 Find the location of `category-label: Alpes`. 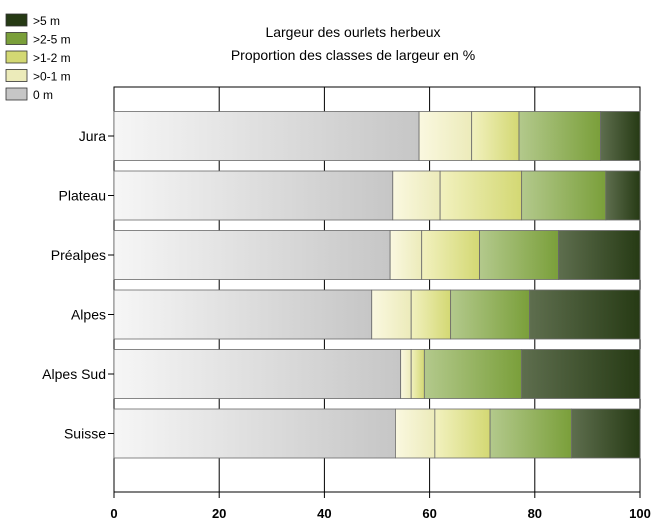

category-label: Alpes is located at coordinates (88, 315).